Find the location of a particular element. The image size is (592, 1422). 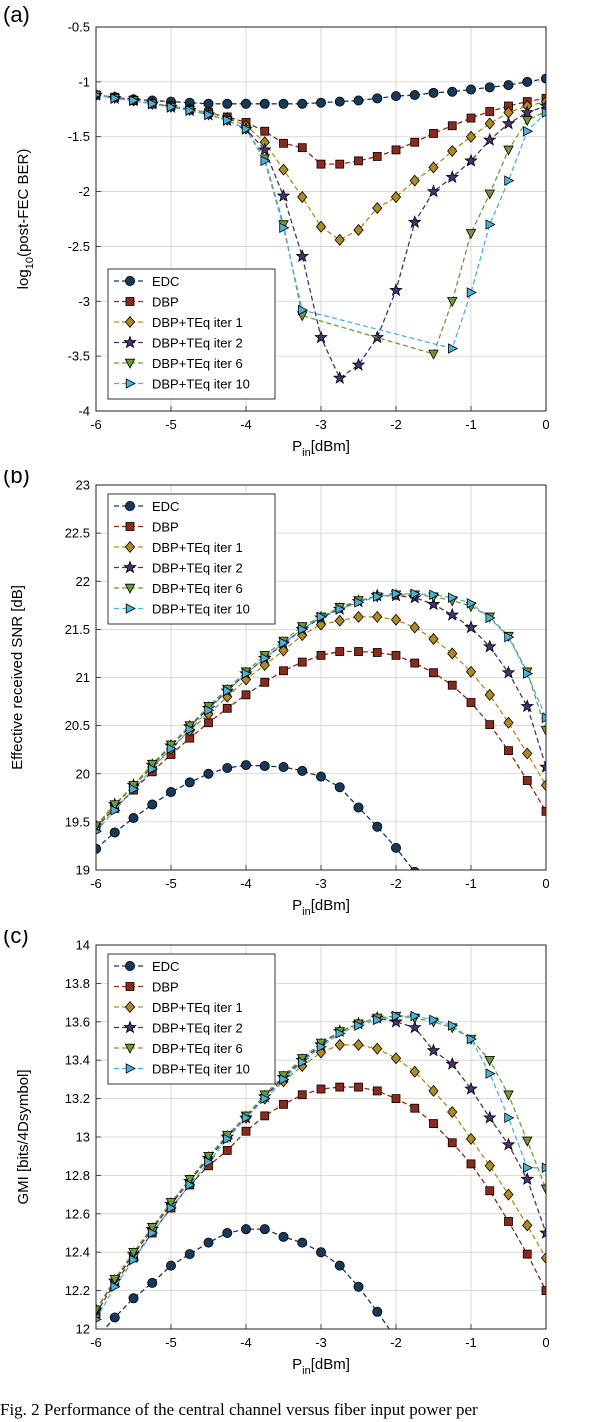

legend-item: DBP+TEq iter 2 is located at coordinates (178, 568).